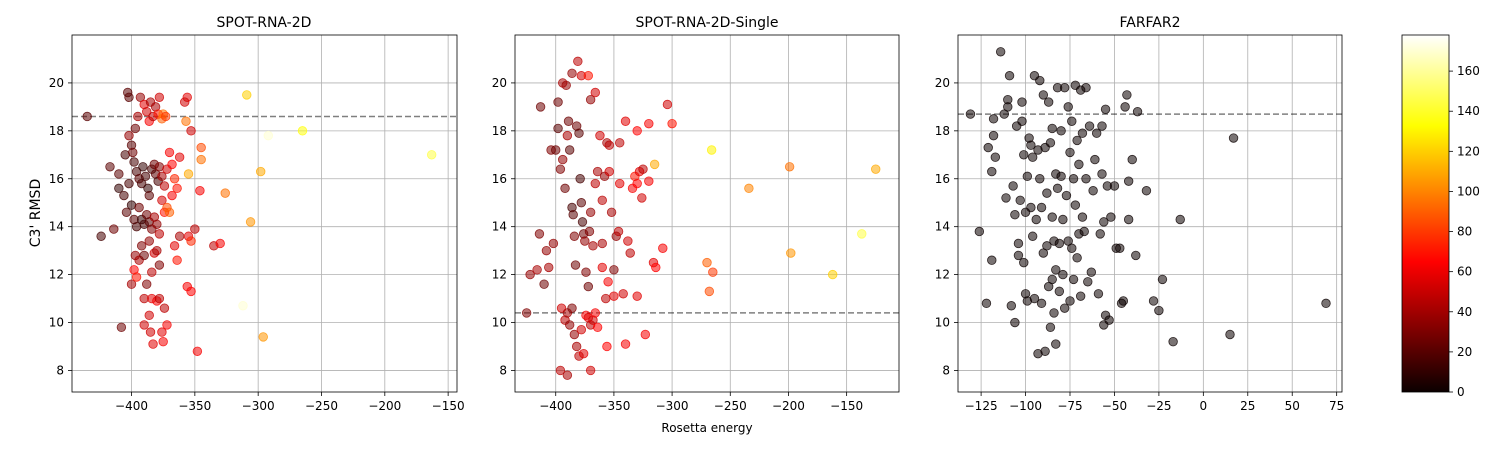 This screenshot has height=450, width=1500. I want to click on colorbar-tick-label: 20, so click(1464, 352).